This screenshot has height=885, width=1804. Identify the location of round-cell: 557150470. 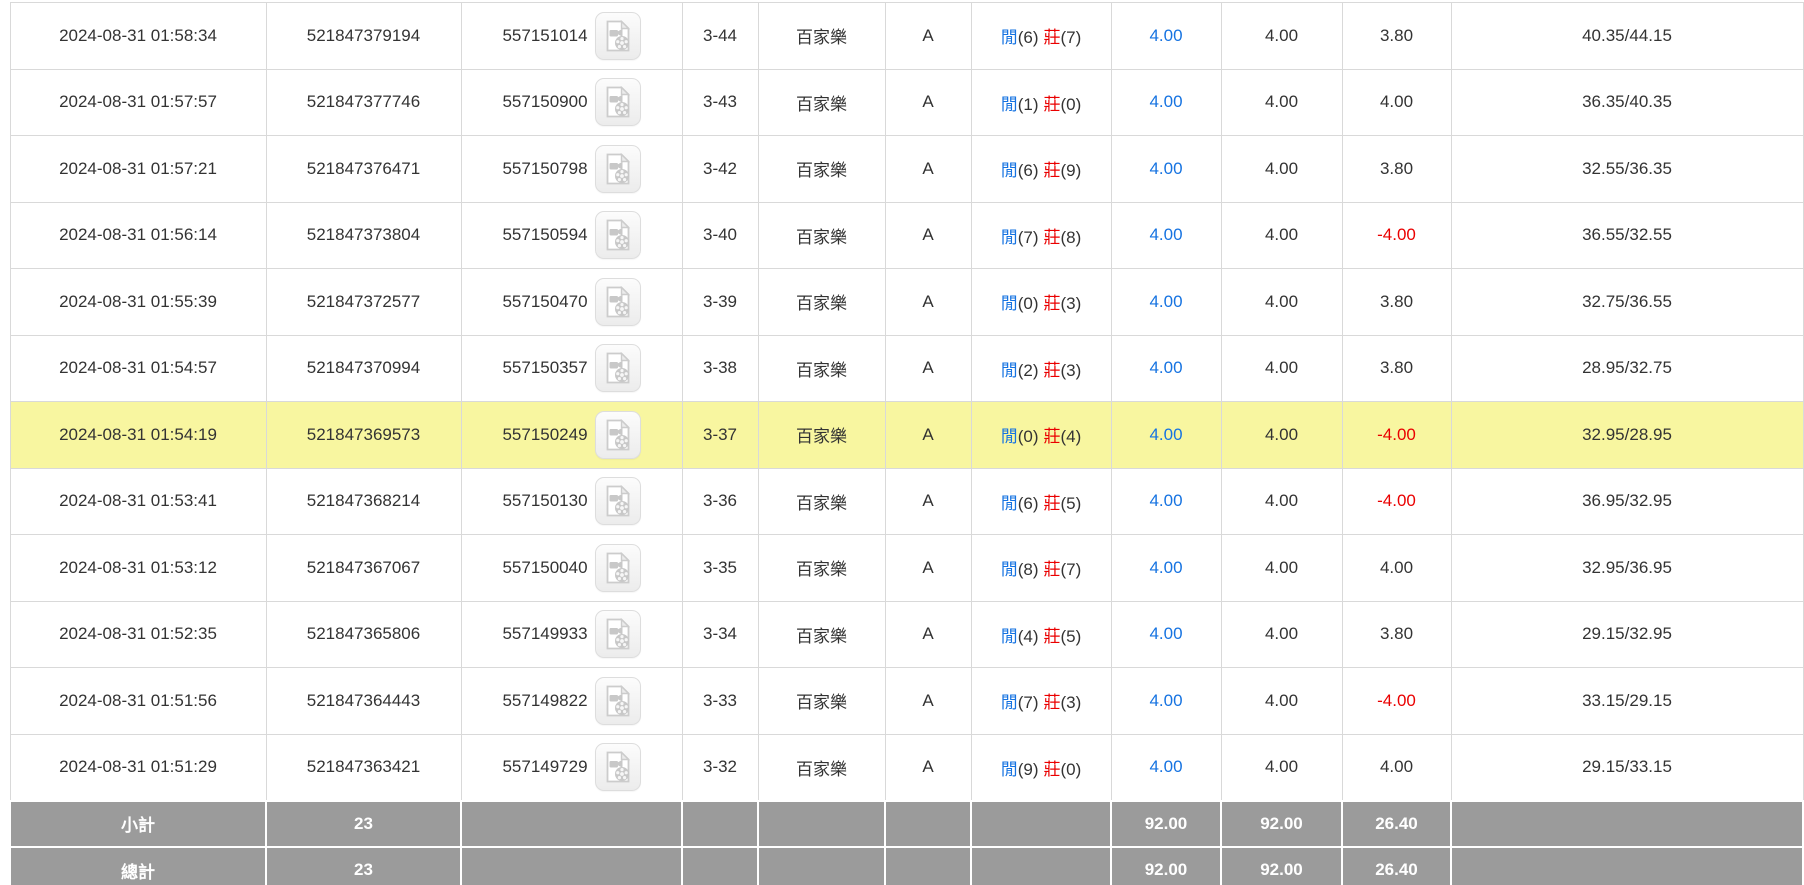
(571, 302).